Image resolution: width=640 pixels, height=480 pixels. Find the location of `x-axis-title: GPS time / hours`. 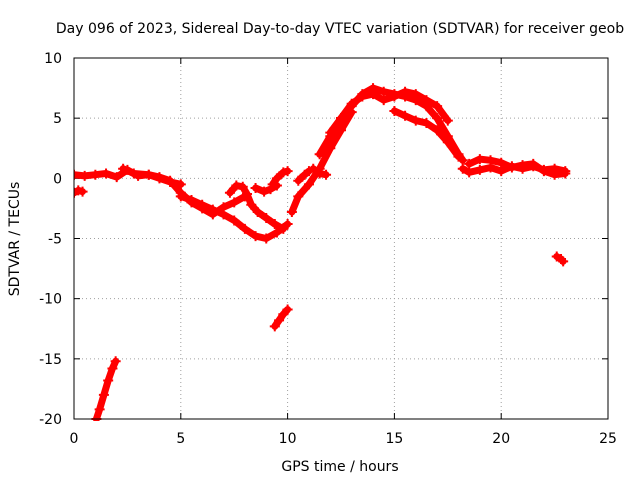

x-axis-title: GPS time / hours is located at coordinates (339, 467).